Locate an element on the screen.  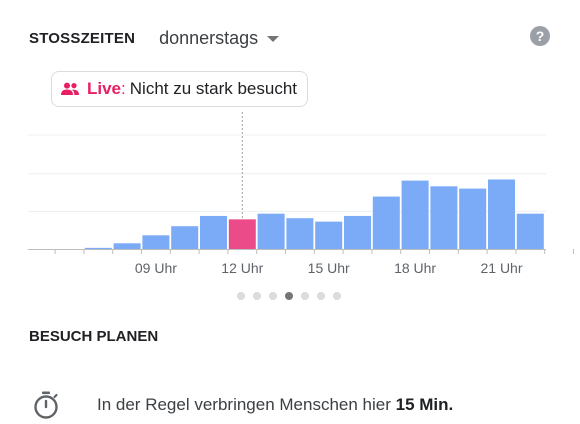
people-icon is located at coordinates (70, 89).